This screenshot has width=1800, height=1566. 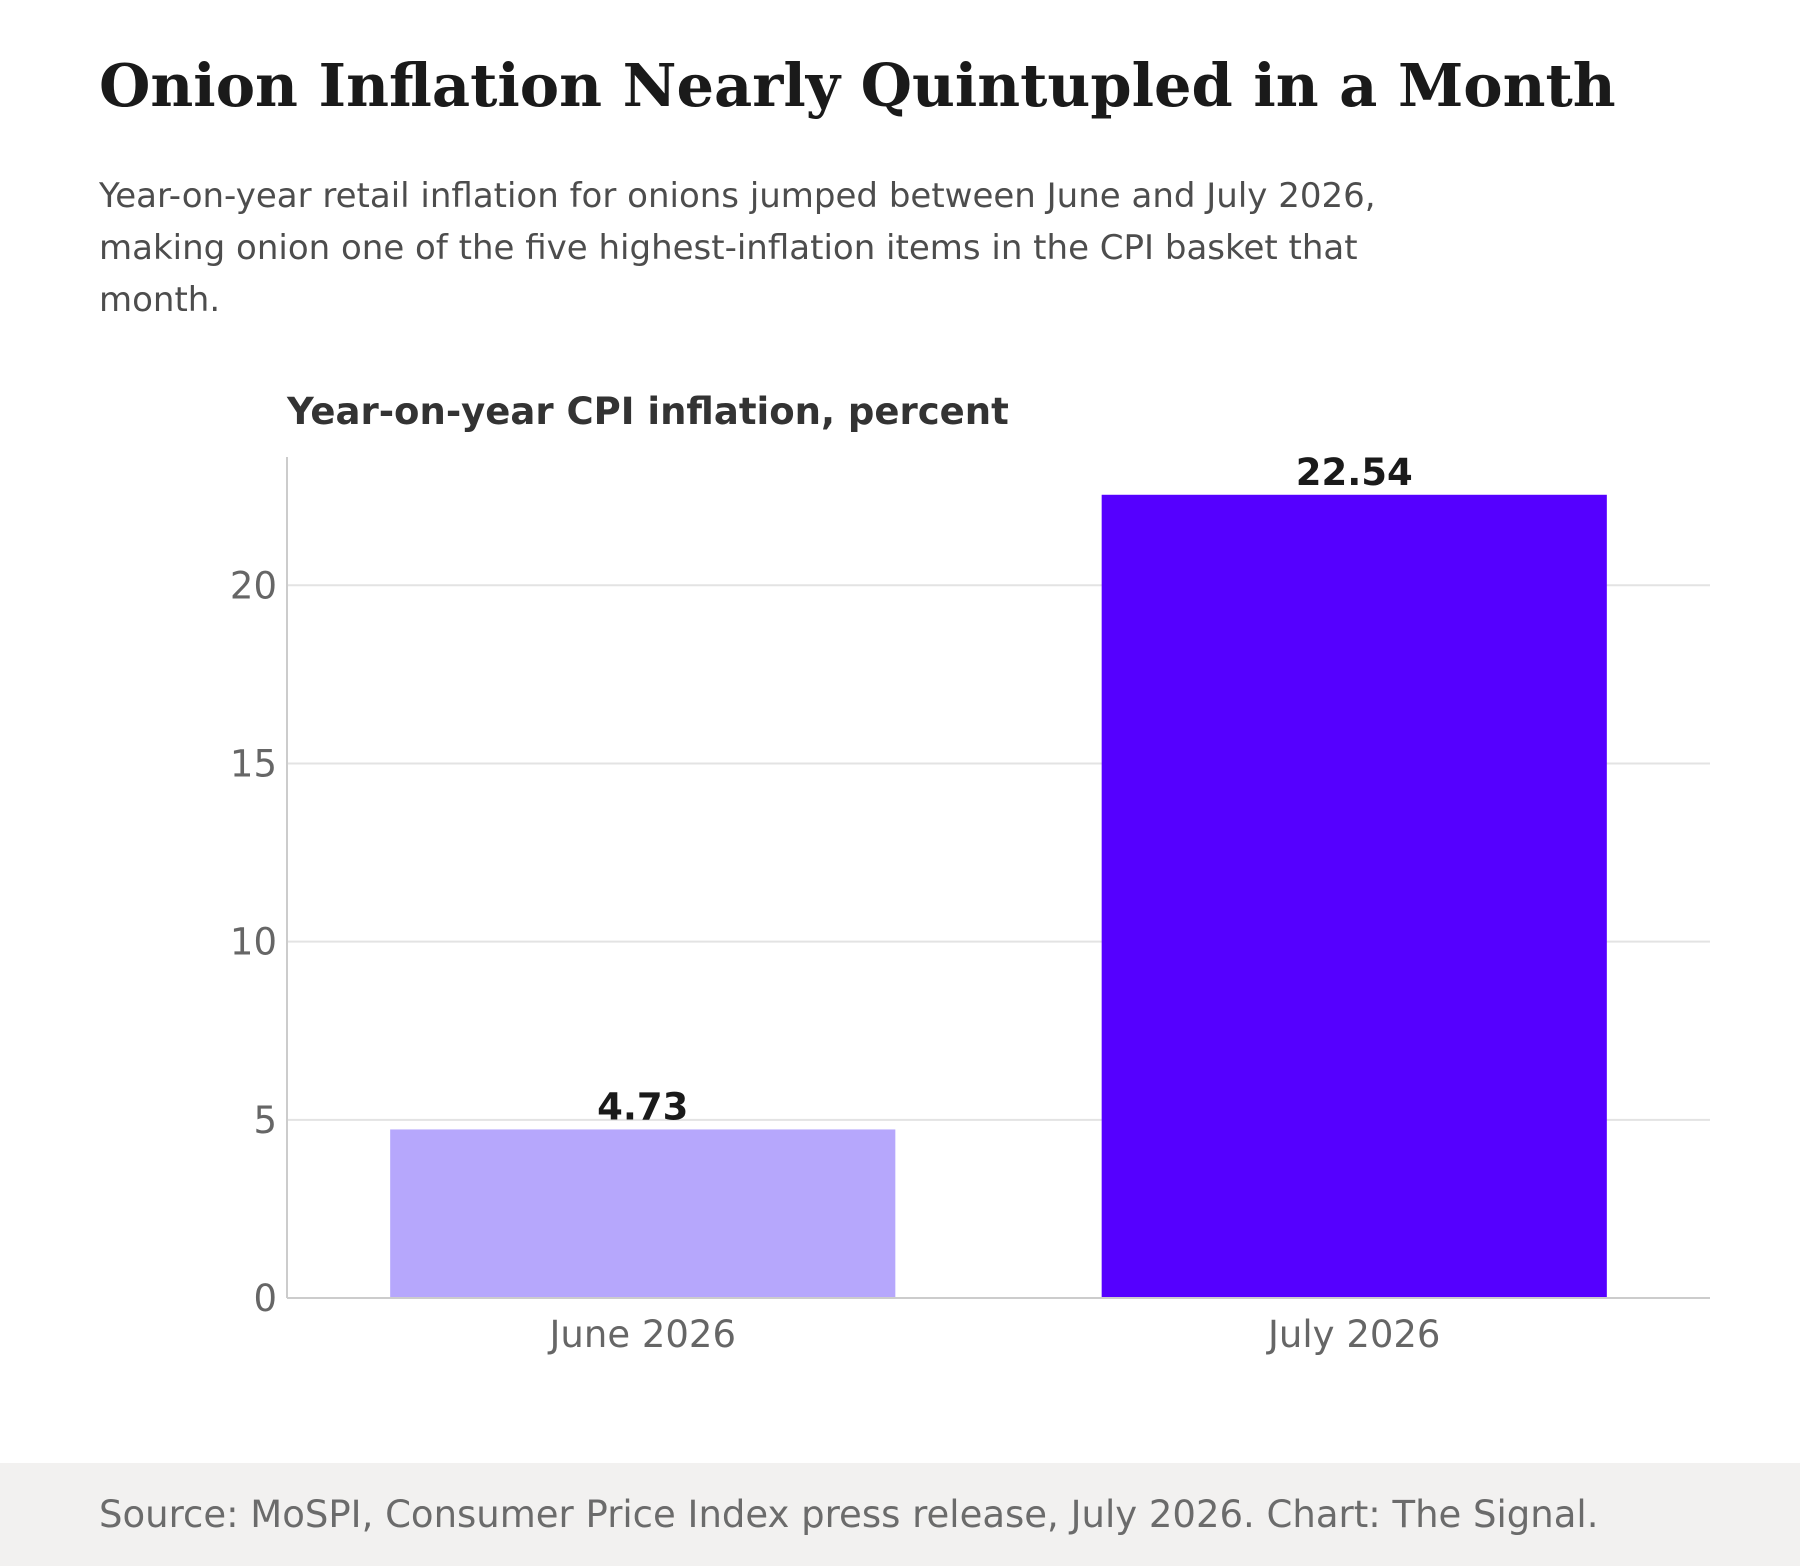 I want to click on y-tick-label: 0, so click(x=265, y=1298).